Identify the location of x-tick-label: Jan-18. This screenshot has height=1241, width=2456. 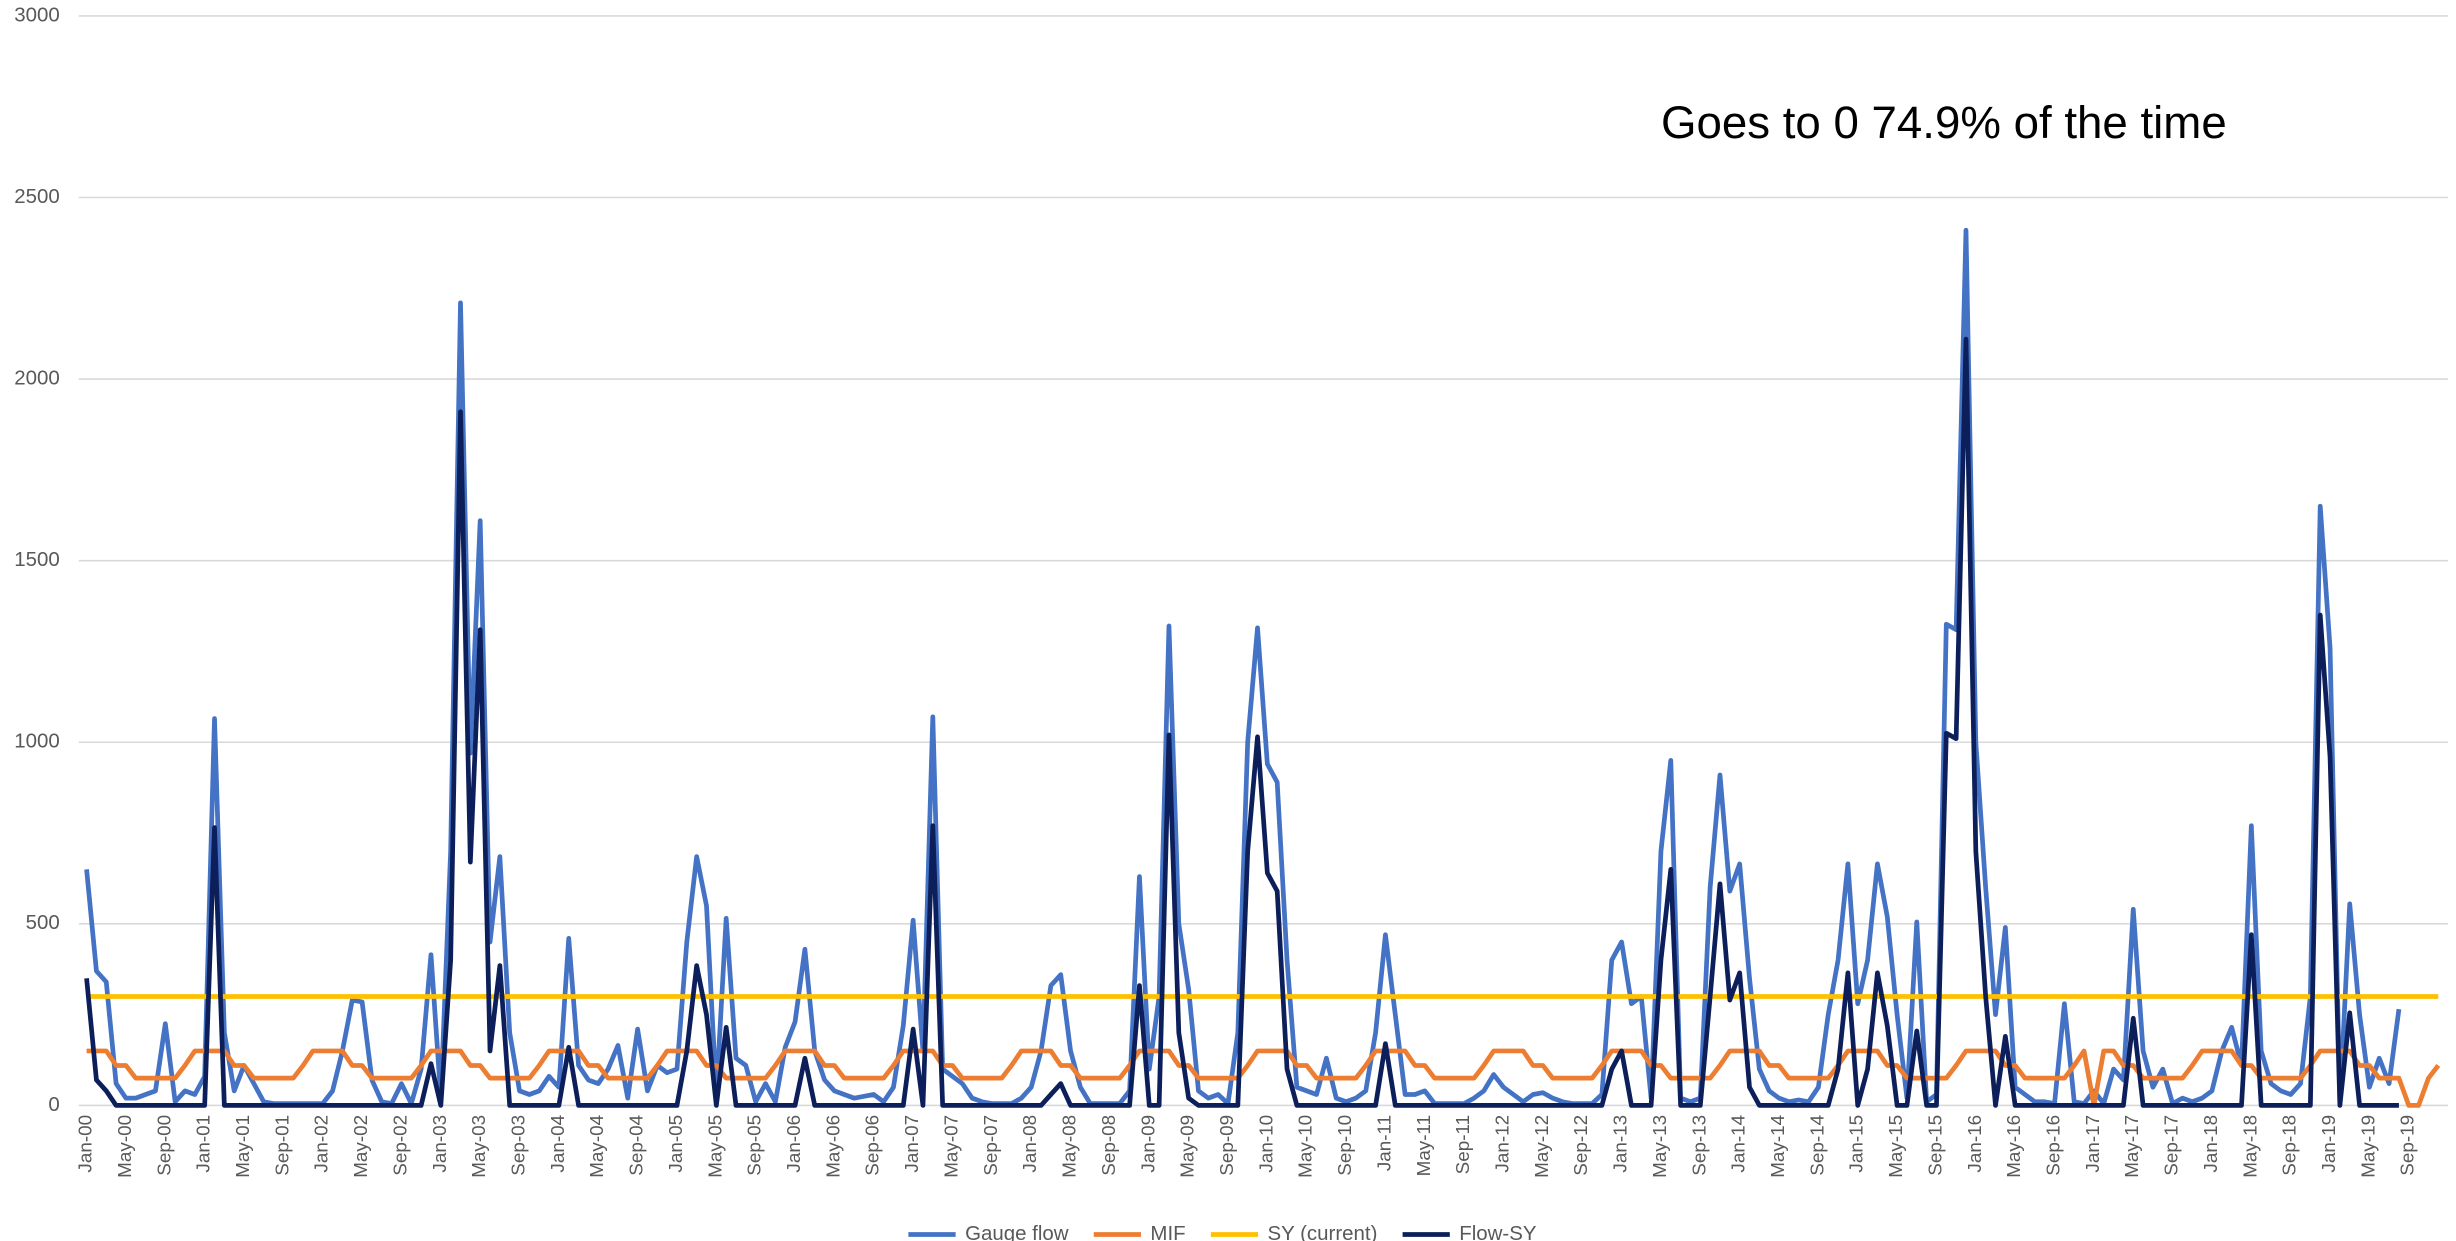
(2211, 1144).